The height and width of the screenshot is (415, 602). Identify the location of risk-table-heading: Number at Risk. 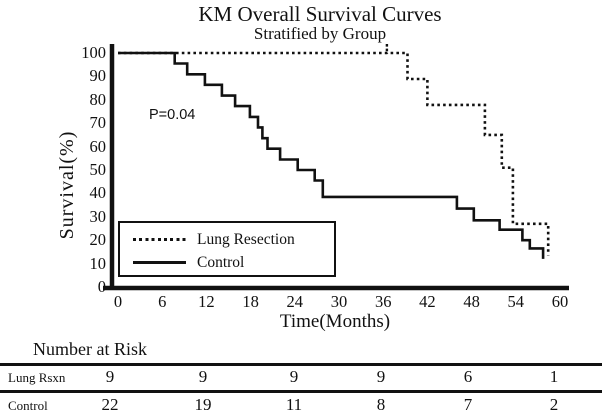
(90, 349).